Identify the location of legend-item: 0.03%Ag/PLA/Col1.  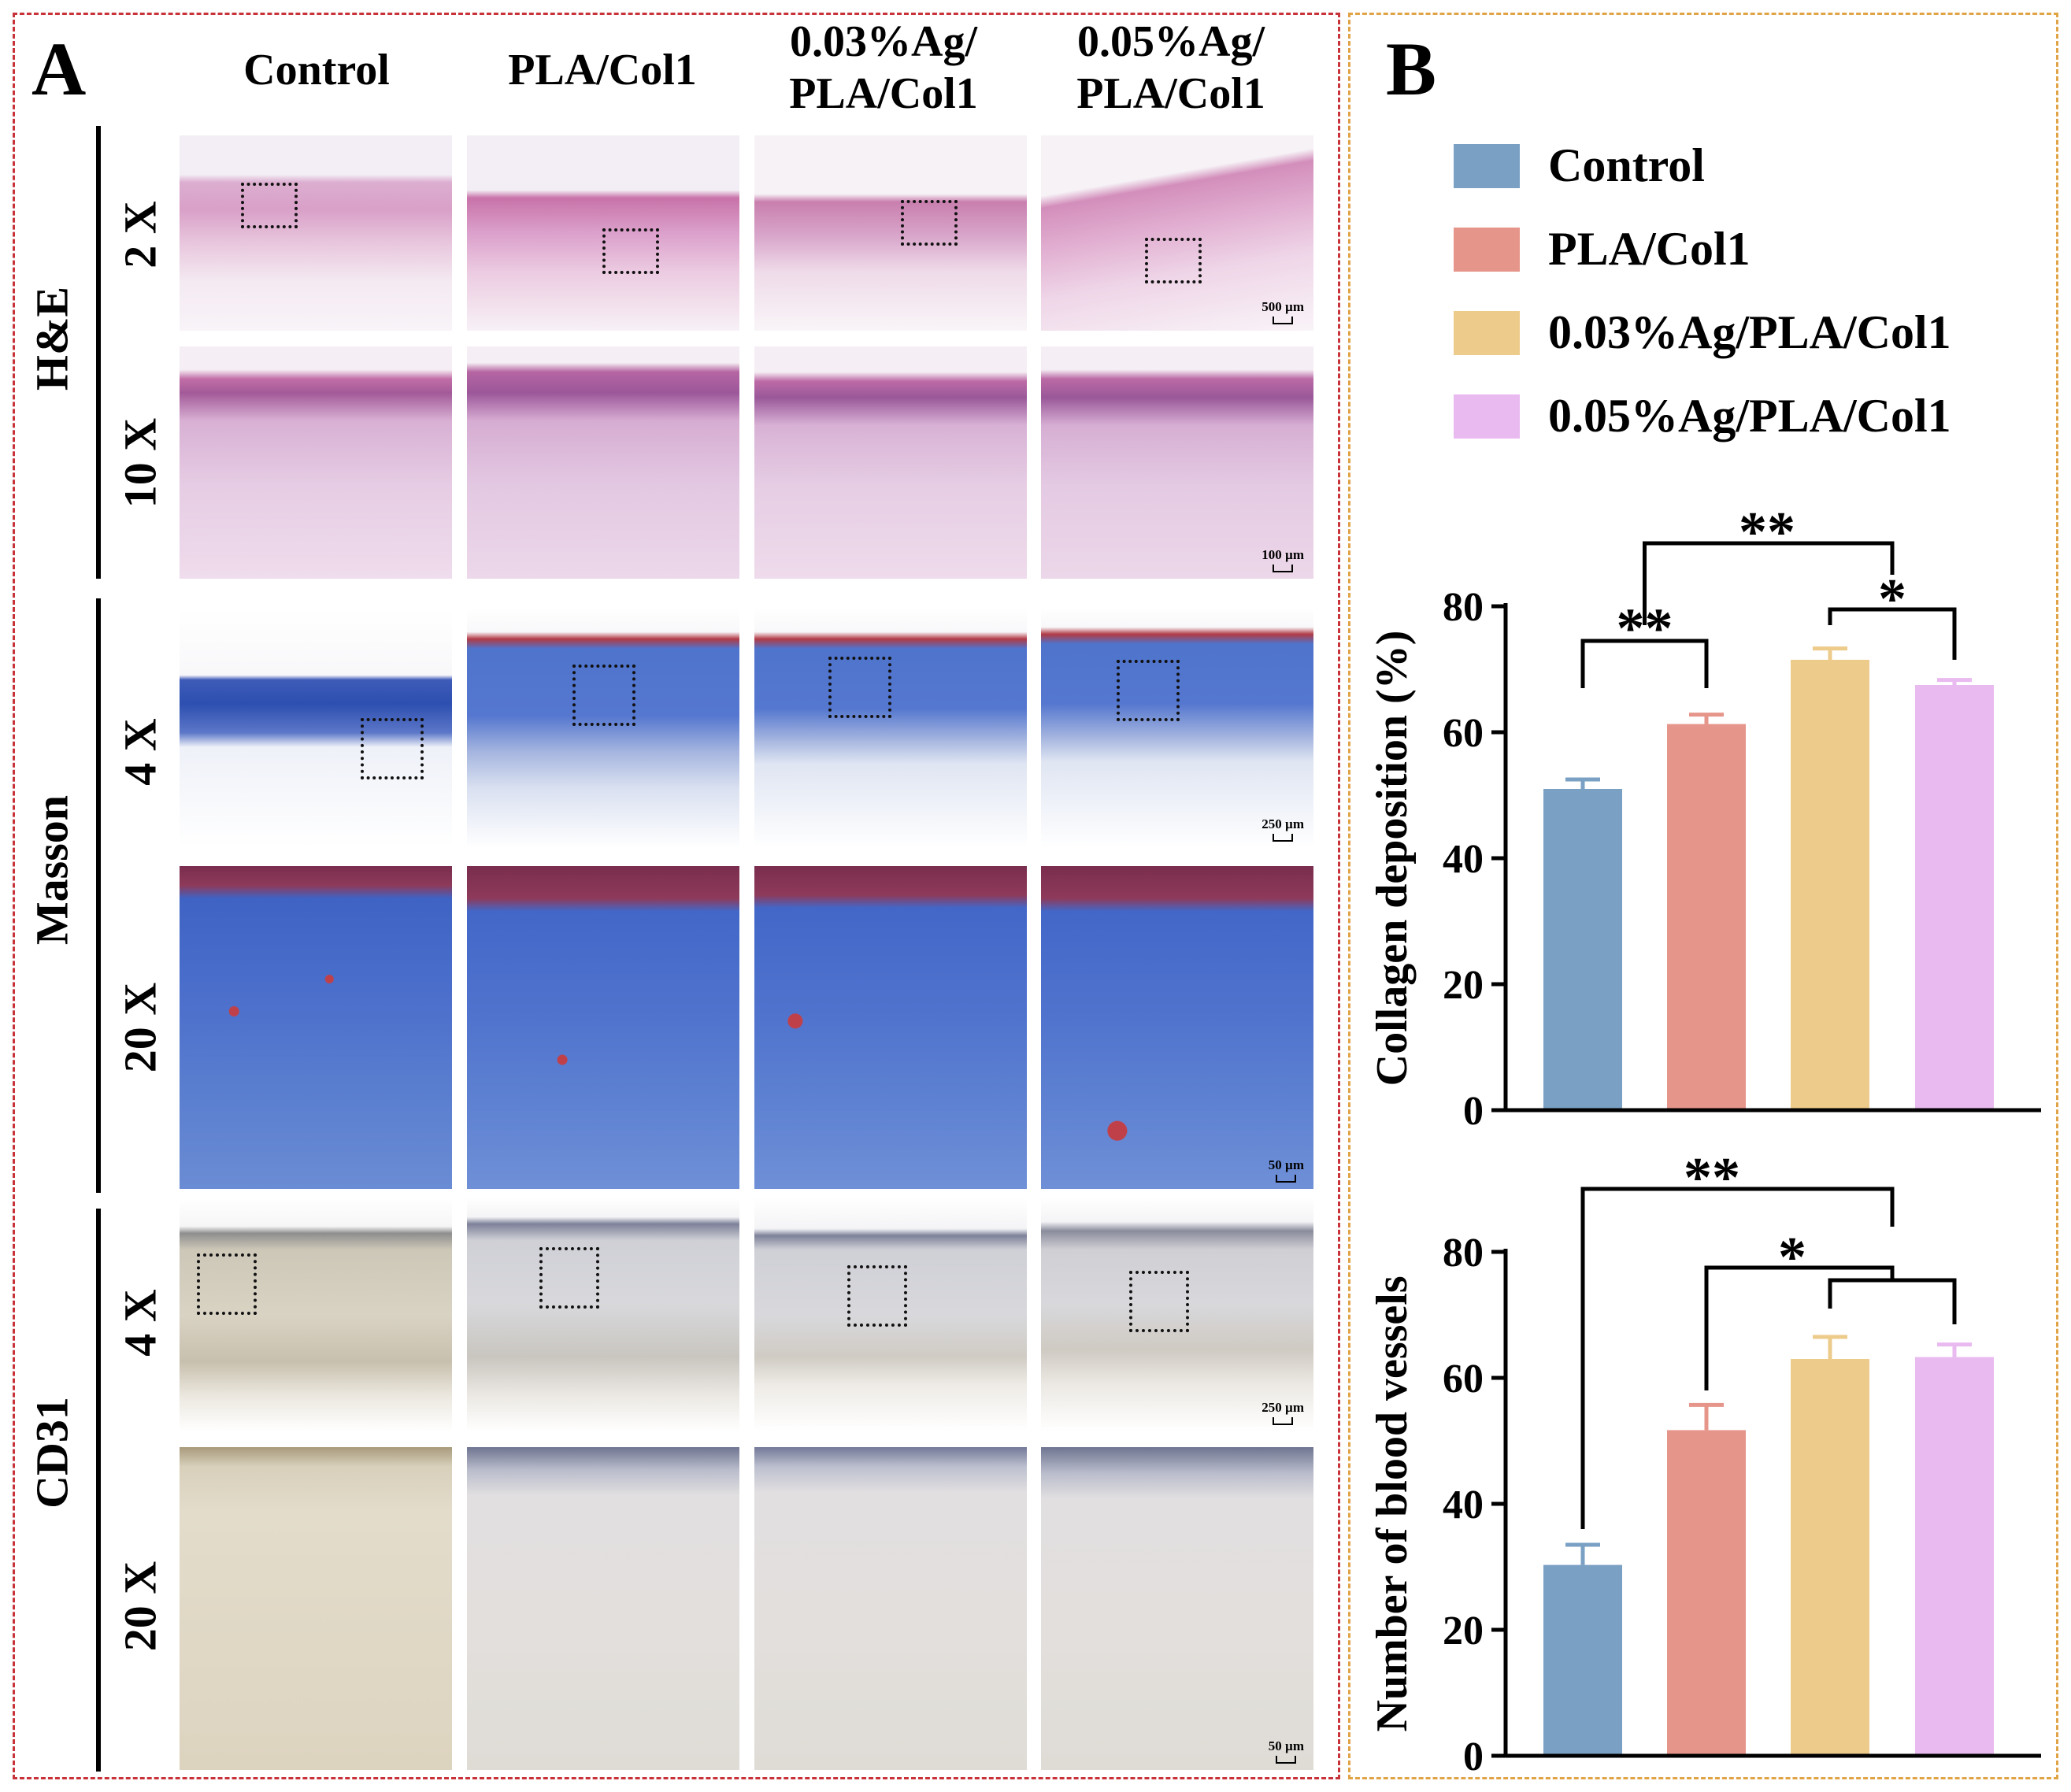
(1729, 333).